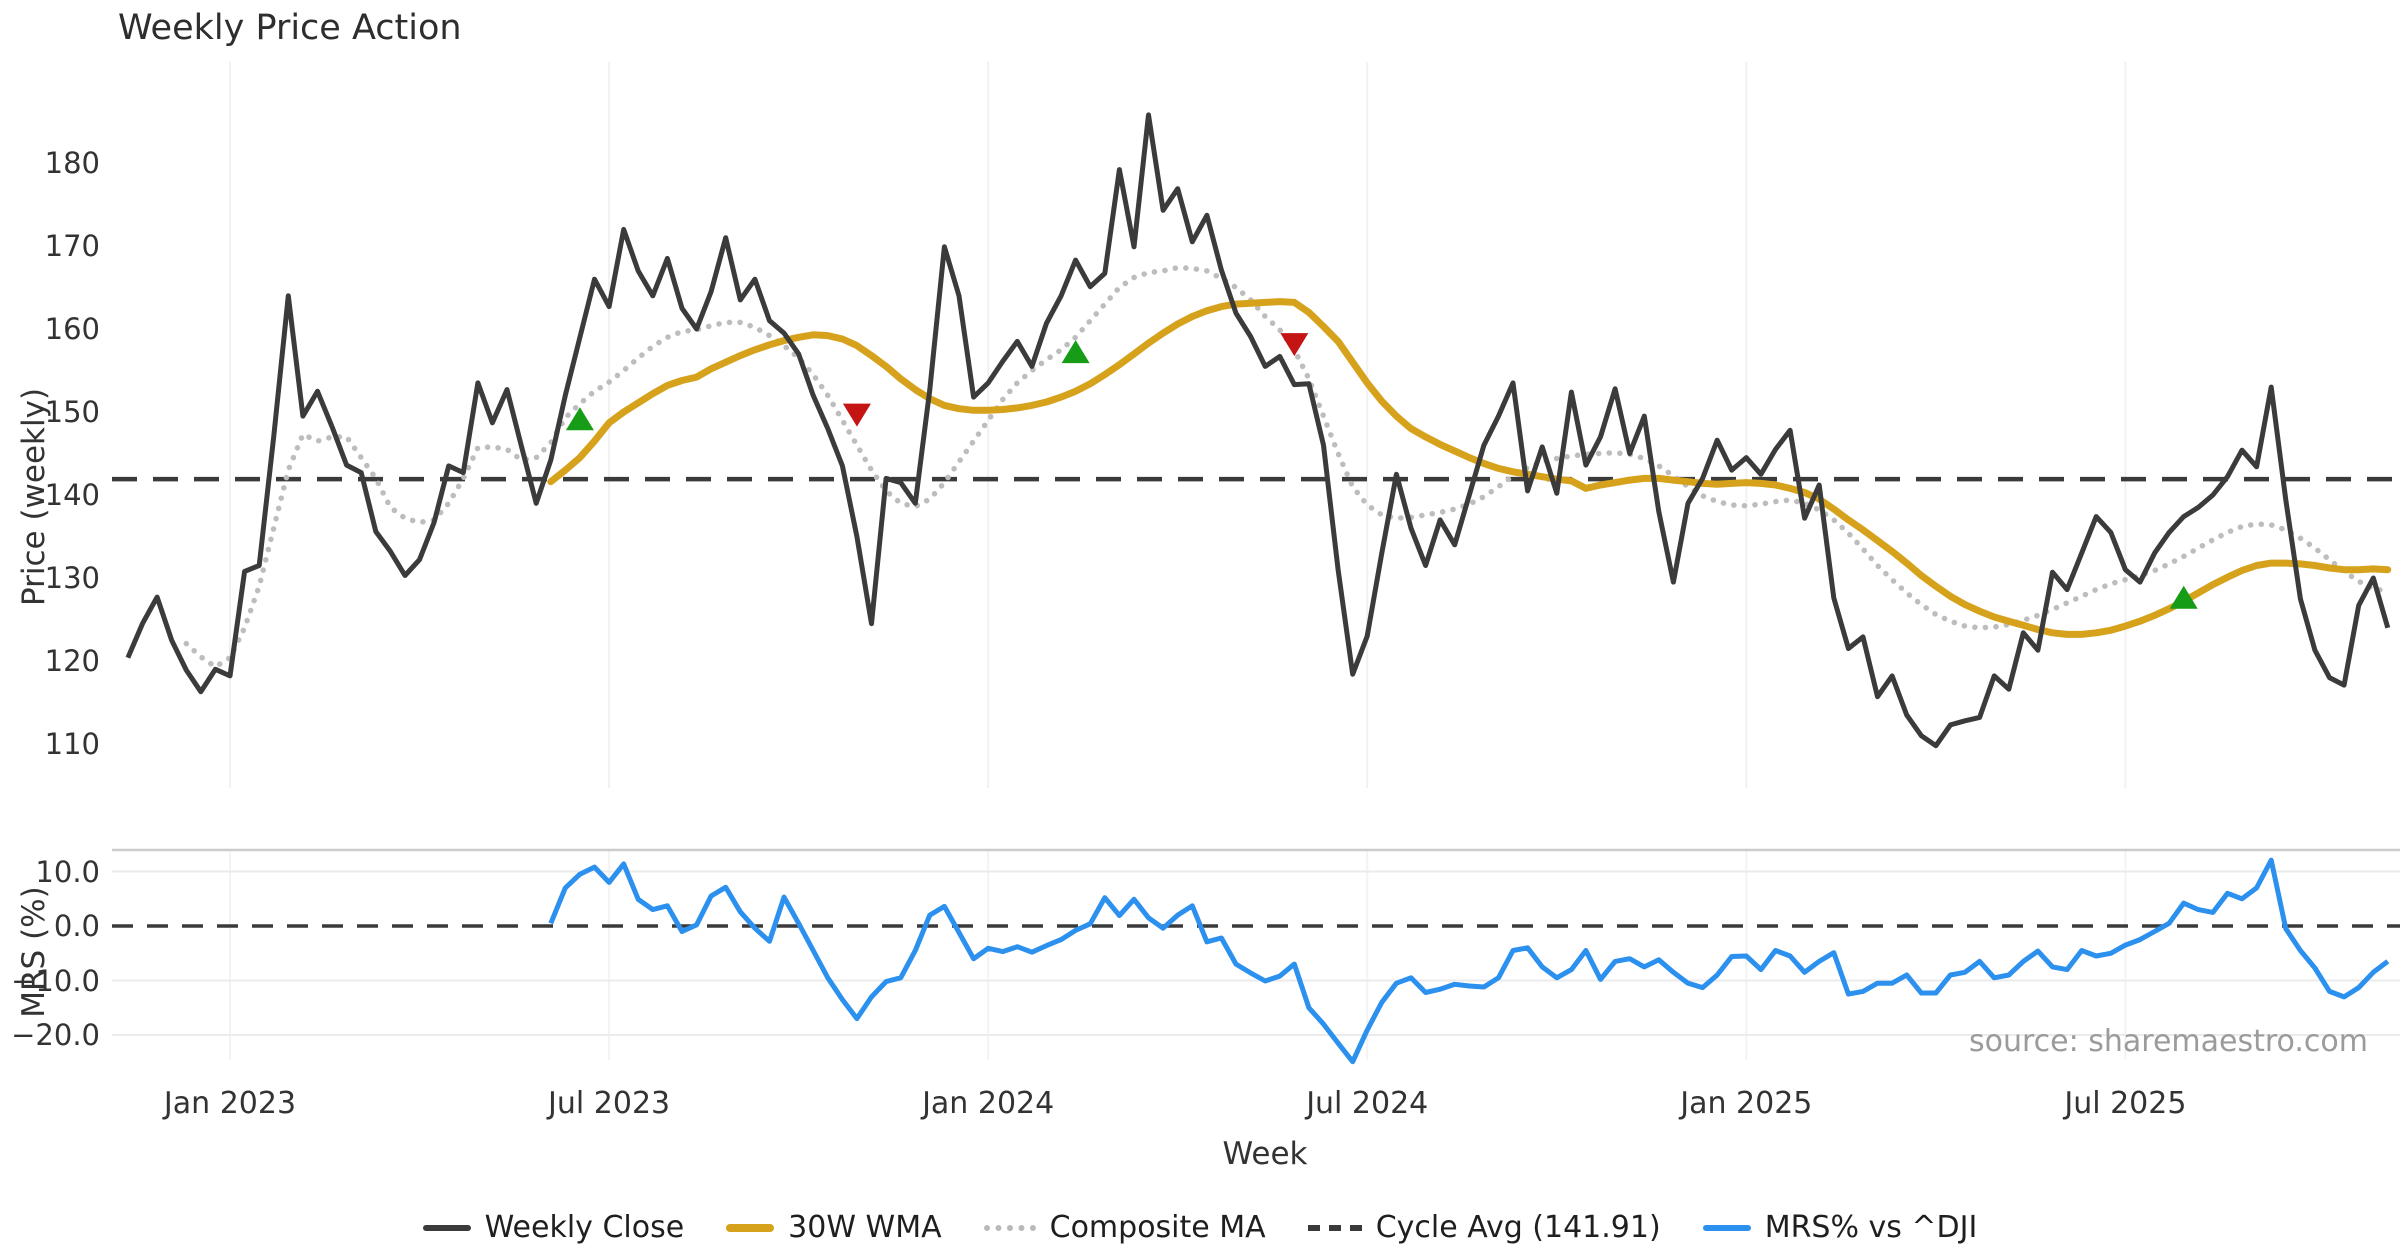 Image resolution: width=2400 pixels, height=1260 pixels. What do you see at coordinates (72, 246) in the screenshot?
I see `price-ytick-label: 170` at bounding box center [72, 246].